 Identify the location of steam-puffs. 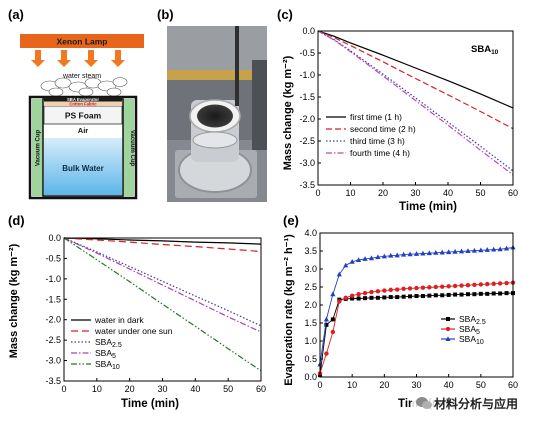
(84, 87).